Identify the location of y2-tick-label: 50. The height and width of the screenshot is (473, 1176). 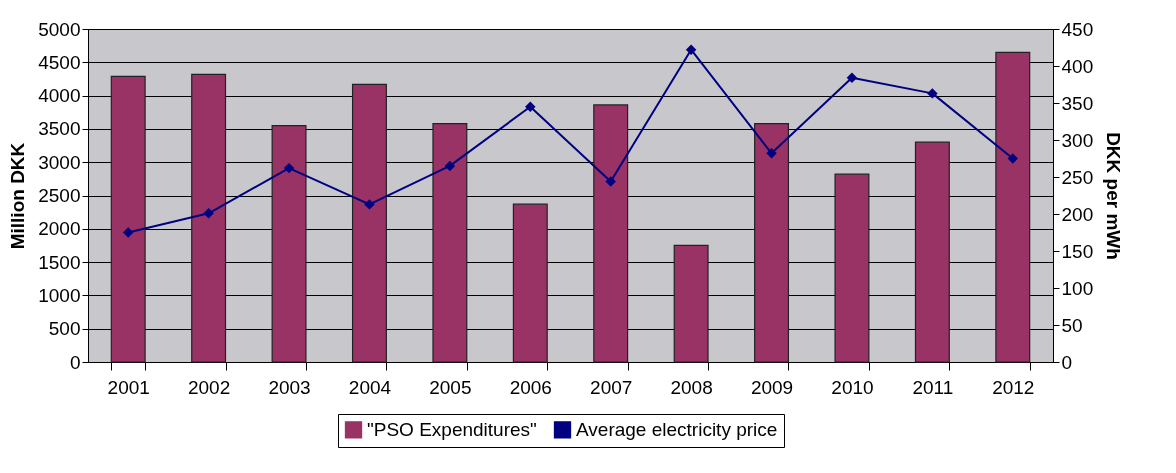
(1072, 325).